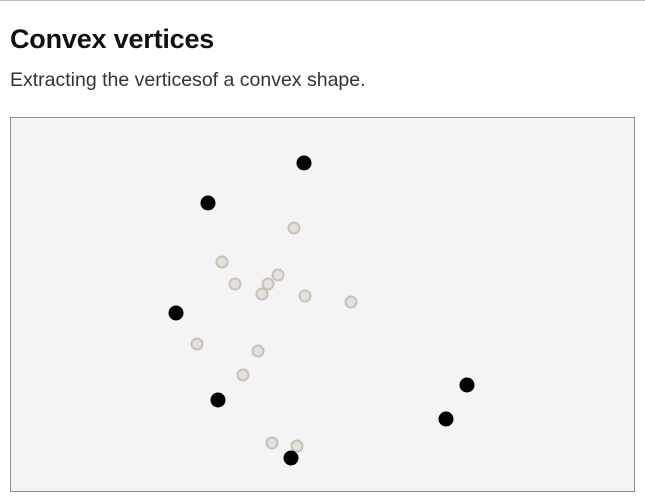 The width and height of the screenshot is (645, 502). What do you see at coordinates (112, 39) in the screenshot?
I see `page-title: Convex vertices` at bounding box center [112, 39].